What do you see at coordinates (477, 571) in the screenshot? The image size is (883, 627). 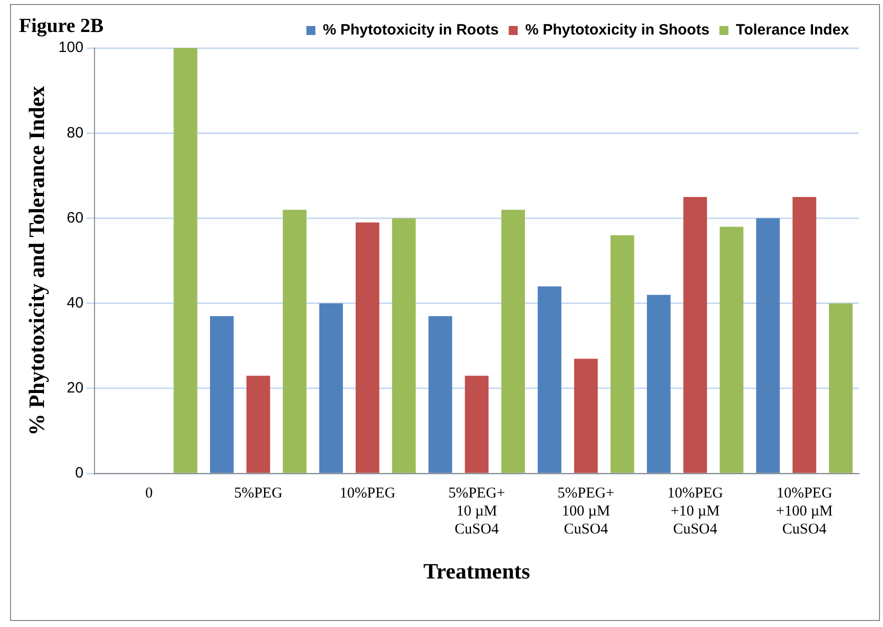 I see `x-axis-title: Treatments` at bounding box center [477, 571].